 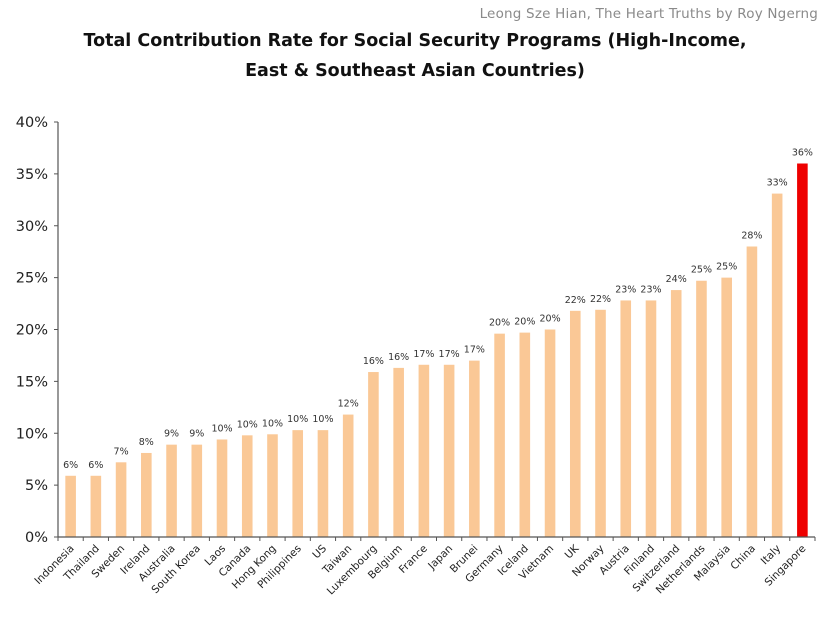 What do you see at coordinates (171, 490) in the screenshot?
I see `bar-australia` at bounding box center [171, 490].